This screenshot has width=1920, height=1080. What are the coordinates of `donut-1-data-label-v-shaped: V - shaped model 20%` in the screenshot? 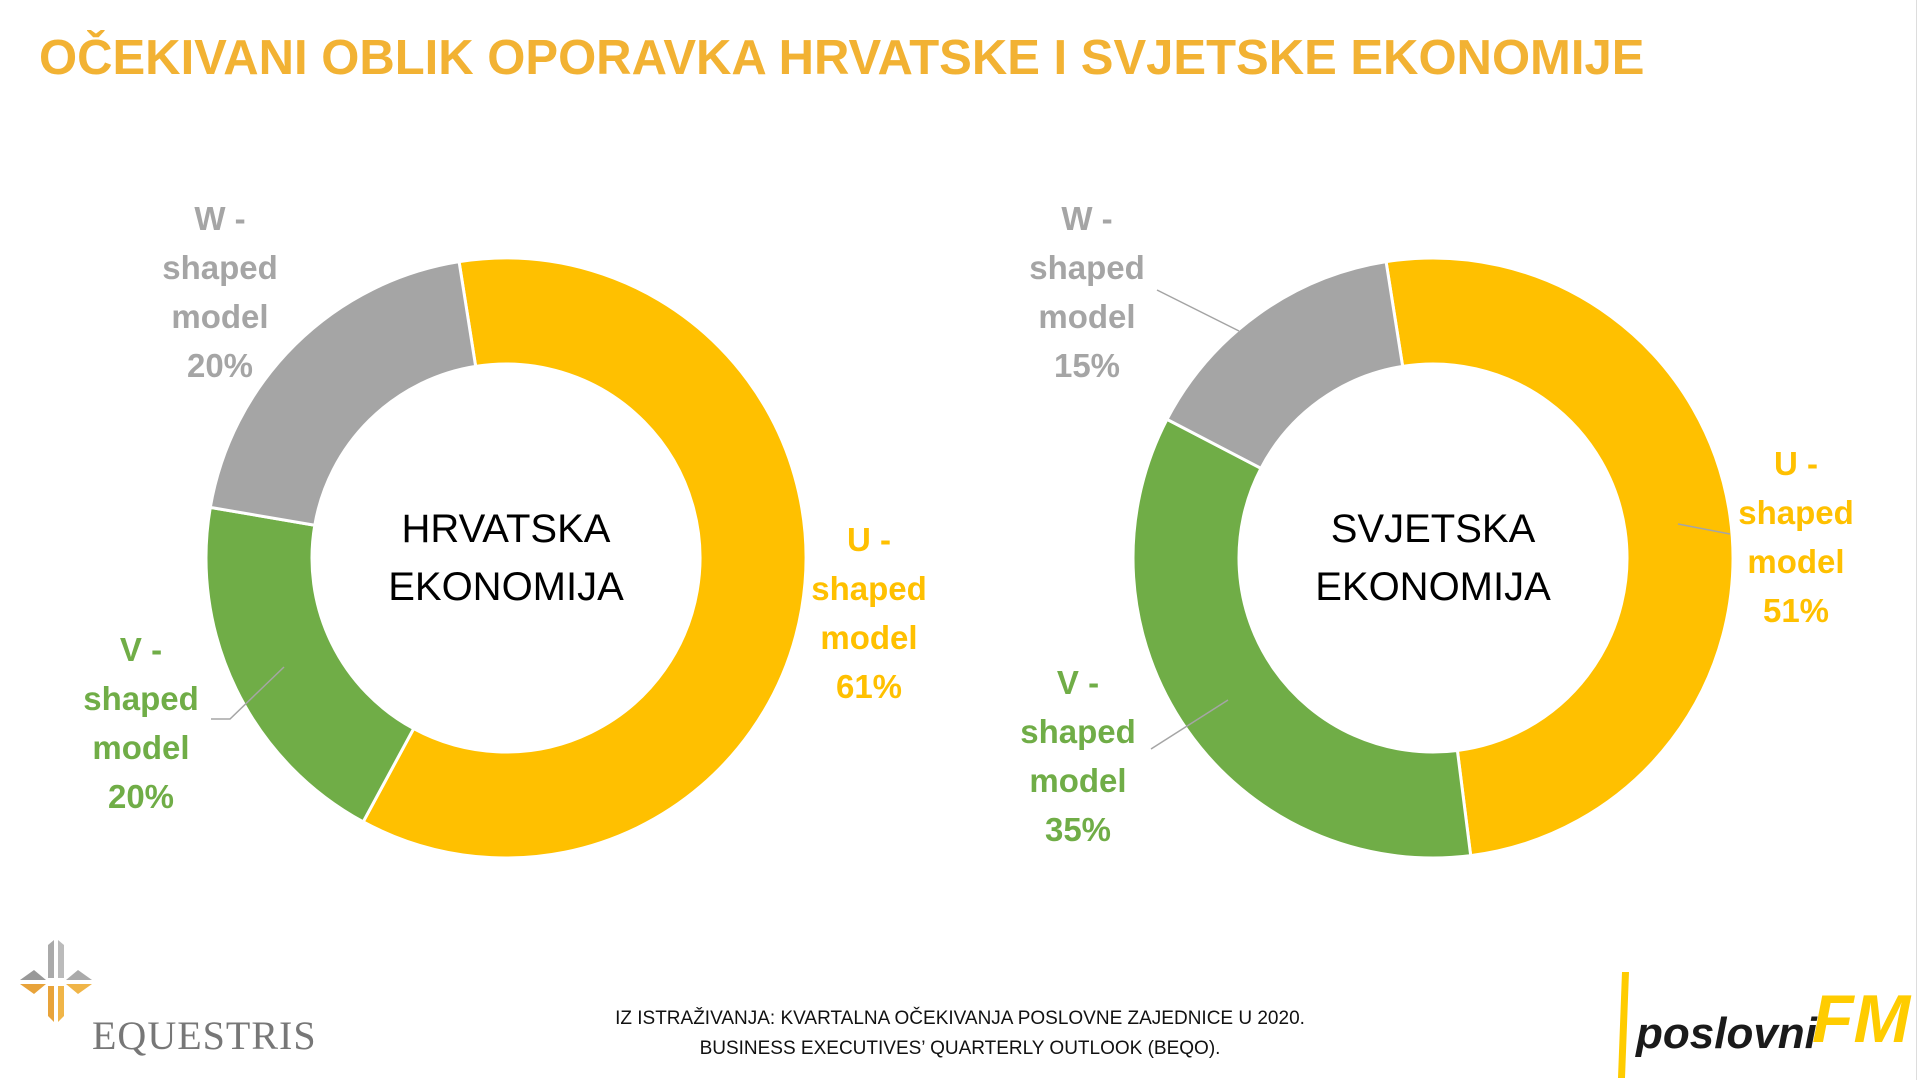 It's located at (141, 723).